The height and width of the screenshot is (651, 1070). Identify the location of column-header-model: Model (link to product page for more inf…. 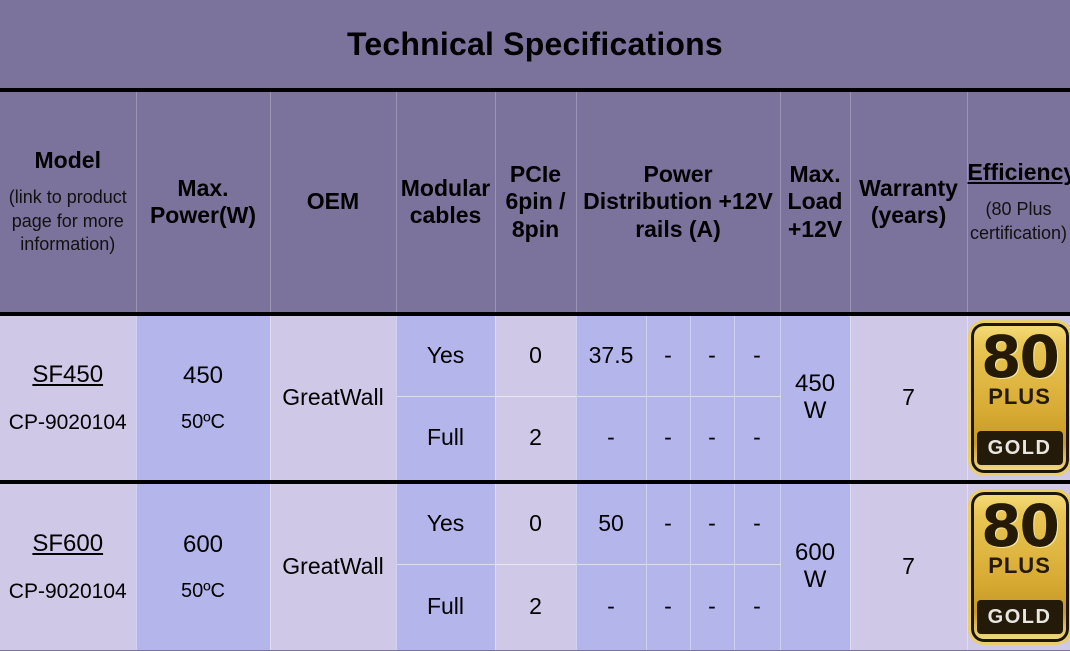
(68, 202).